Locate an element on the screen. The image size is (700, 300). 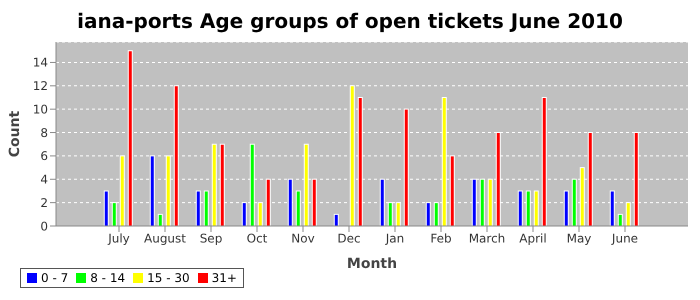
x-tick-label: May is located at coordinates (579, 239).